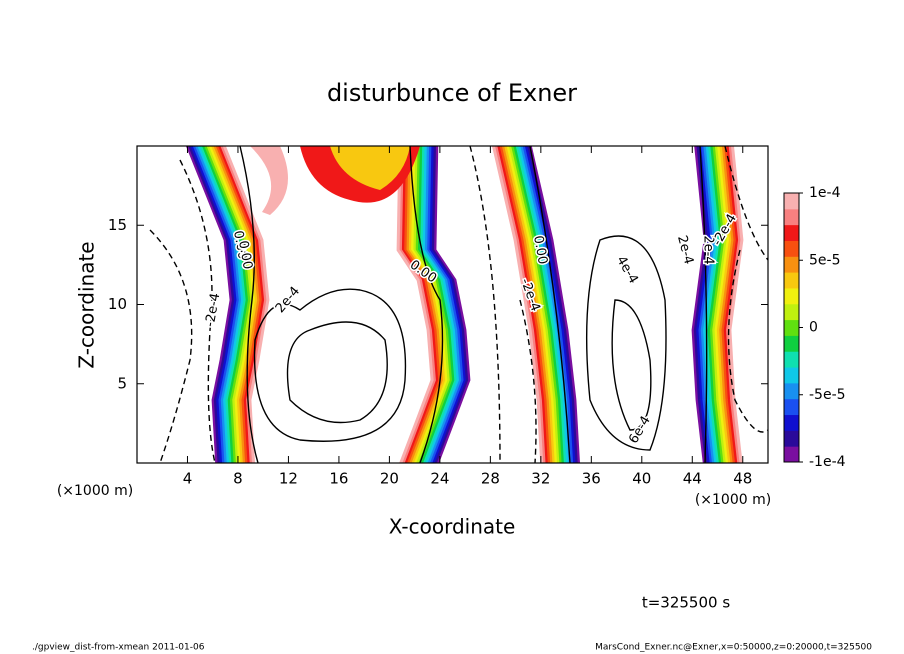 This screenshot has height=654, width=904. I want to click on x-tick-label: 36, so click(591, 479).